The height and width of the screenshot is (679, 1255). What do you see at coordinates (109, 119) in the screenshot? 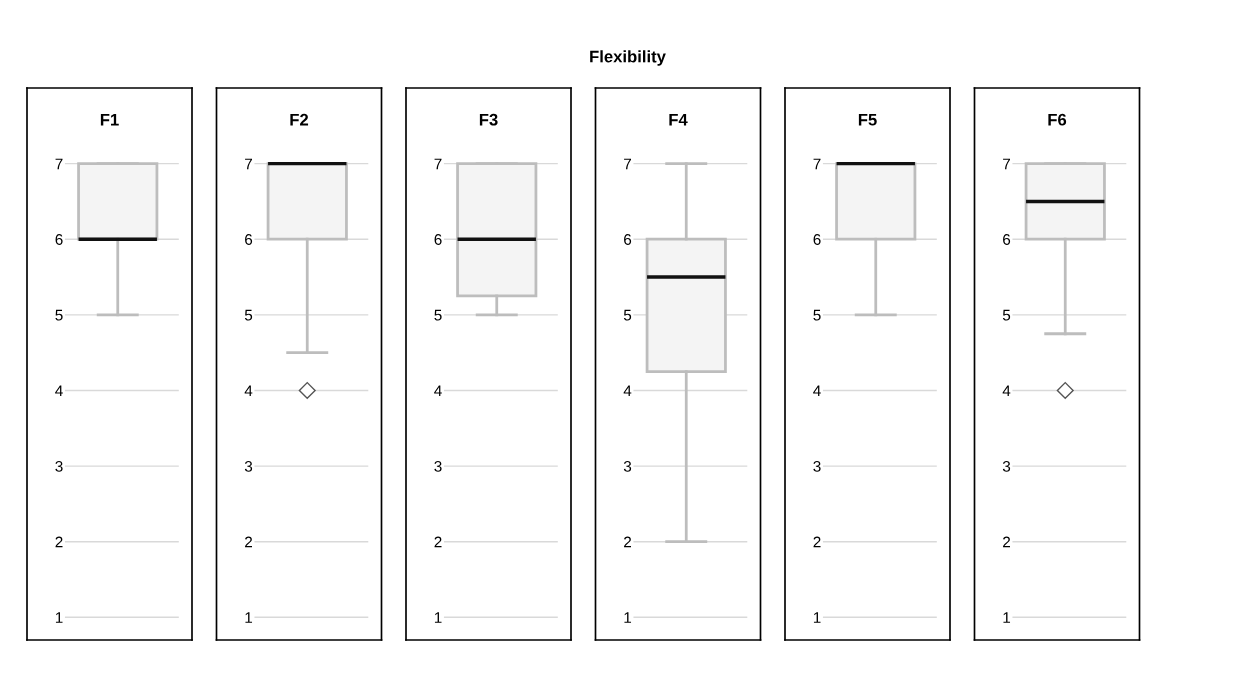
I see `text: F1` at bounding box center [109, 119].